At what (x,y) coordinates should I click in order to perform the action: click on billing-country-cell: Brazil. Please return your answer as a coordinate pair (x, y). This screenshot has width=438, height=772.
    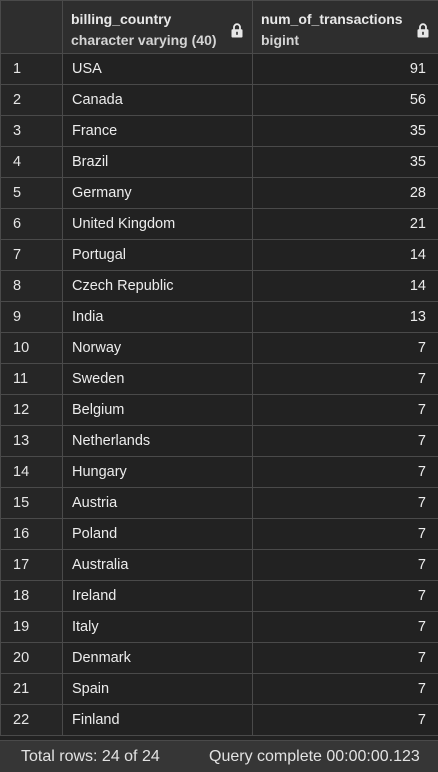
    Looking at the image, I should click on (158, 162).